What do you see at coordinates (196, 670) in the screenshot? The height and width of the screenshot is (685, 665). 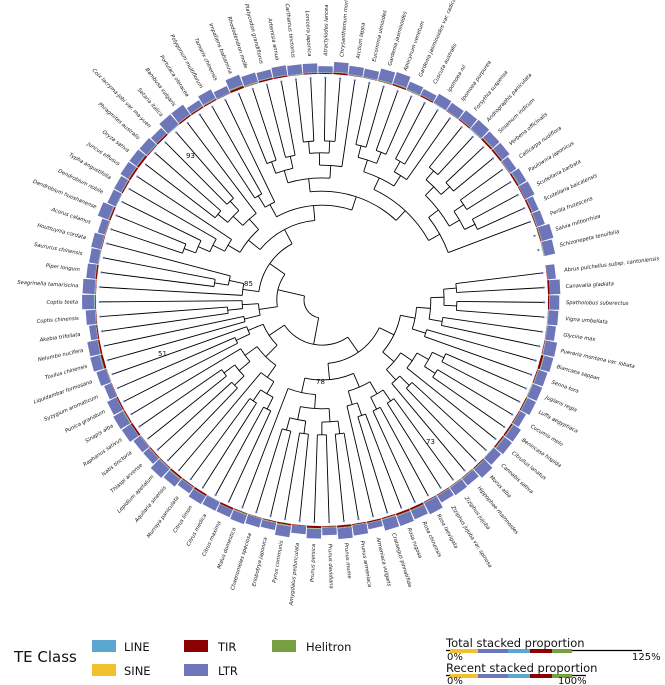 I see `legend-swatch-ltr` at bounding box center [196, 670].